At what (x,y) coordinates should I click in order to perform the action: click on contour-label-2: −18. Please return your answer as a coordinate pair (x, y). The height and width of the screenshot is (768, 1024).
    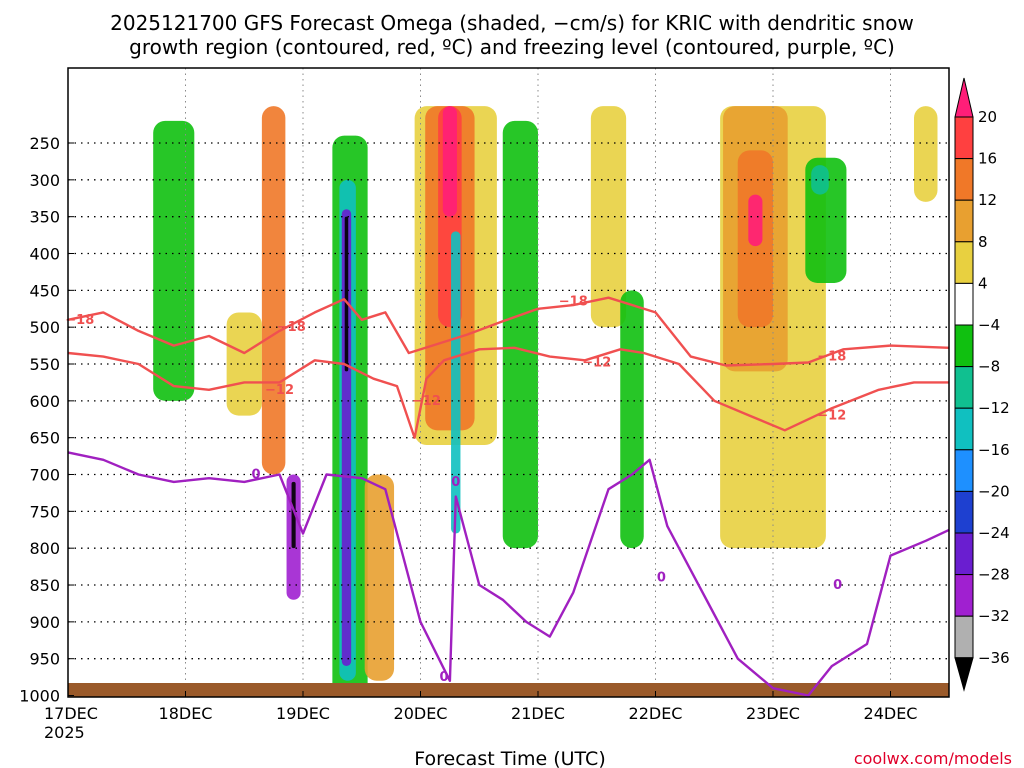
    Looking at the image, I should click on (573, 301).